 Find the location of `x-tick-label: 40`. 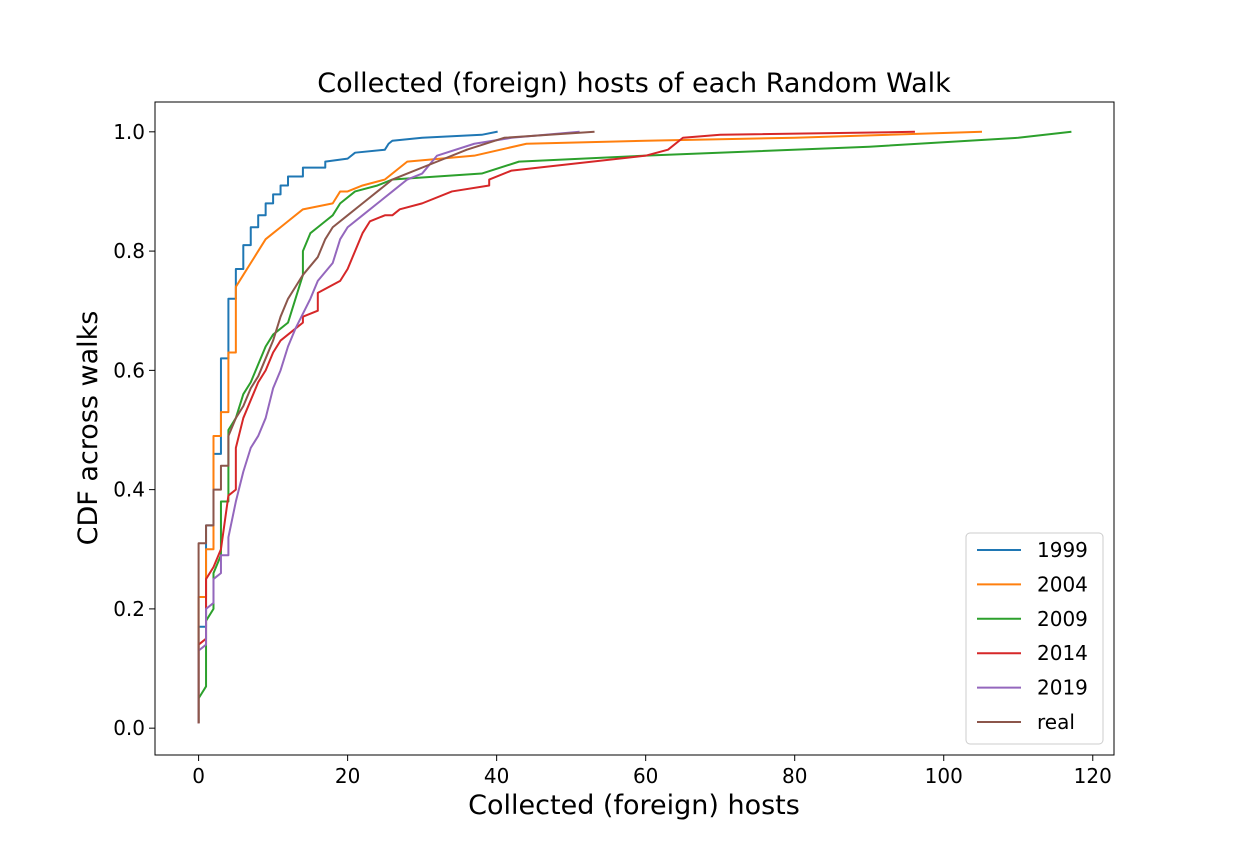

x-tick-label: 40 is located at coordinates (496, 776).